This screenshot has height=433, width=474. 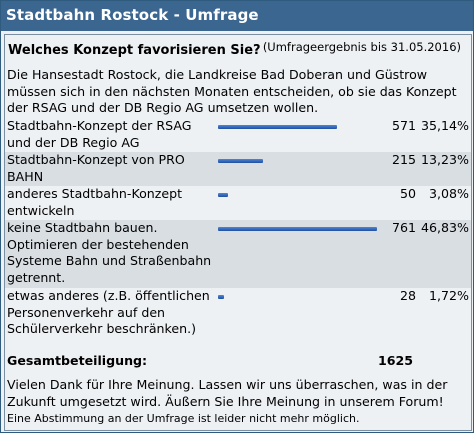 What do you see at coordinates (445, 159) in the screenshot?
I see `vote-percent: 13,23%` at bounding box center [445, 159].